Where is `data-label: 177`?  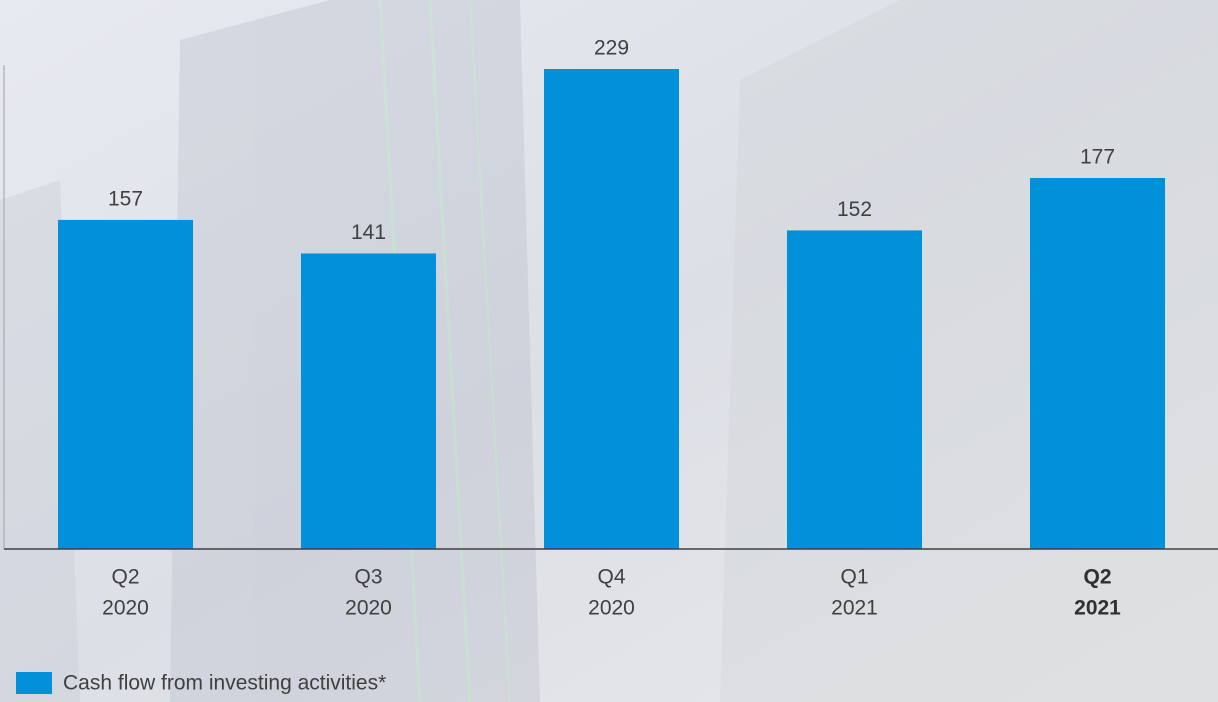
data-label: 177 is located at coordinates (1097, 157).